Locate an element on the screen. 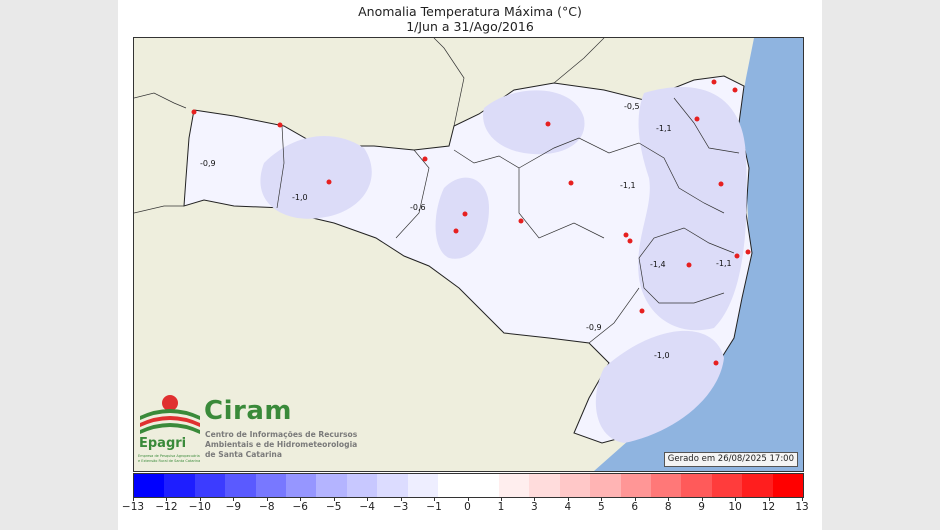 This screenshot has width=940, height=530. colorbar-tick-label: 12 is located at coordinates (768, 507).